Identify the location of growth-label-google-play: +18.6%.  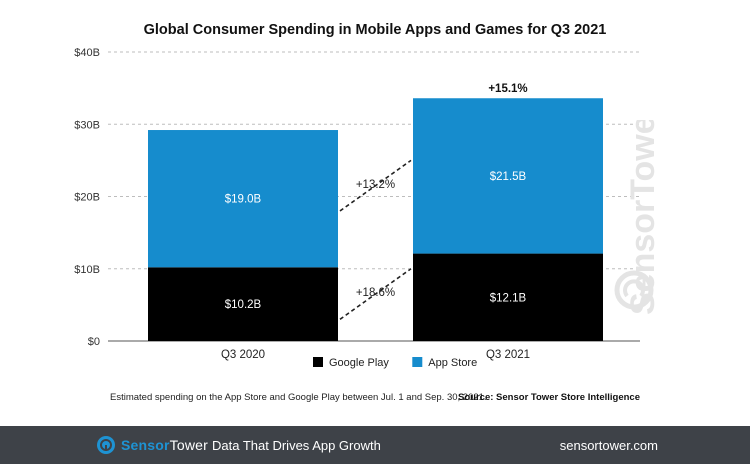
(375, 293).